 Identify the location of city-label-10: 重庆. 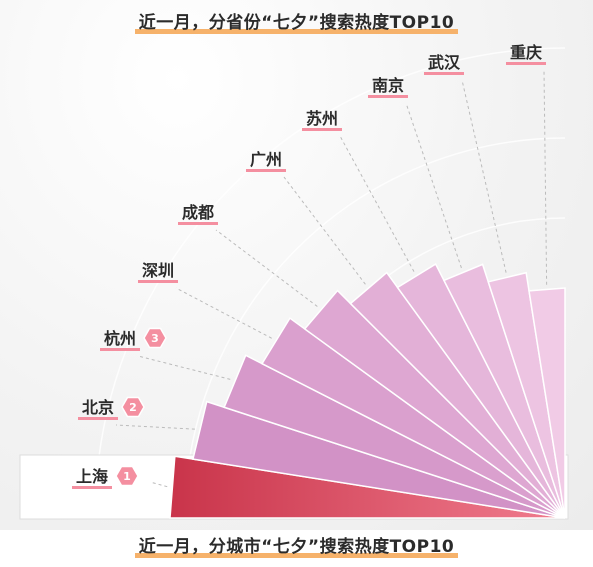
(526, 52).